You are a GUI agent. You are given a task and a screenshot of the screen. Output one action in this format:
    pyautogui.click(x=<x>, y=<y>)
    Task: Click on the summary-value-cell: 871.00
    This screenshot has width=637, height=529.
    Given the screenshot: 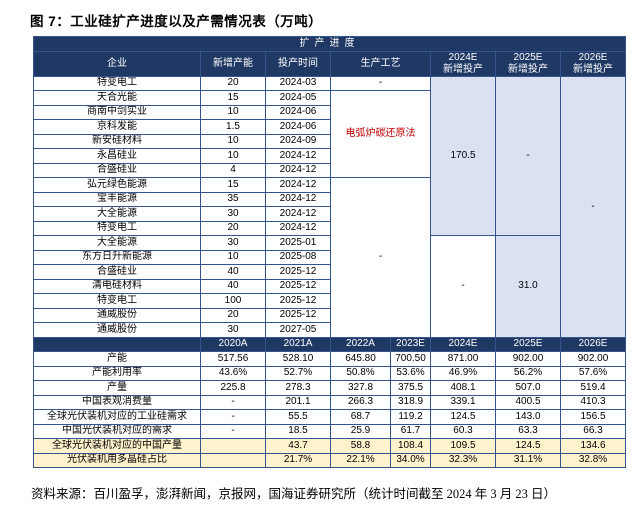 What is the action you would take?
    pyautogui.click(x=463, y=359)
    